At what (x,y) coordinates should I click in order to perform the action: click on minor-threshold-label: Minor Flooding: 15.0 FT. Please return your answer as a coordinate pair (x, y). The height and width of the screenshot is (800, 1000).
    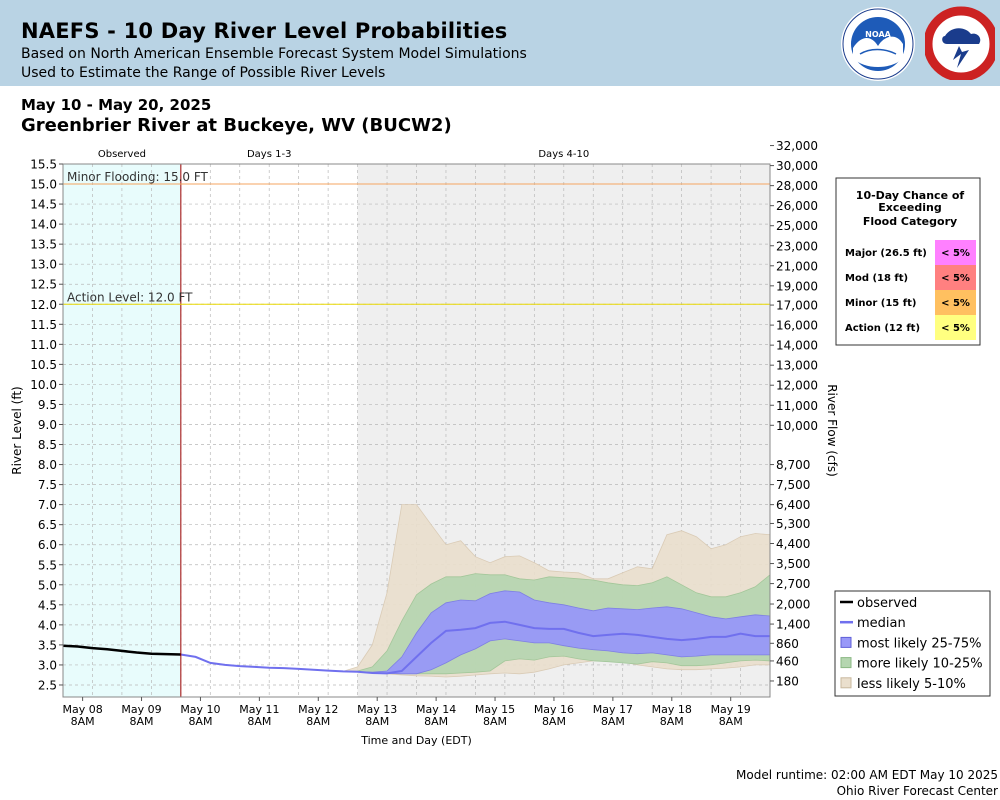
    Looking at the image, I should click on (138, 177).